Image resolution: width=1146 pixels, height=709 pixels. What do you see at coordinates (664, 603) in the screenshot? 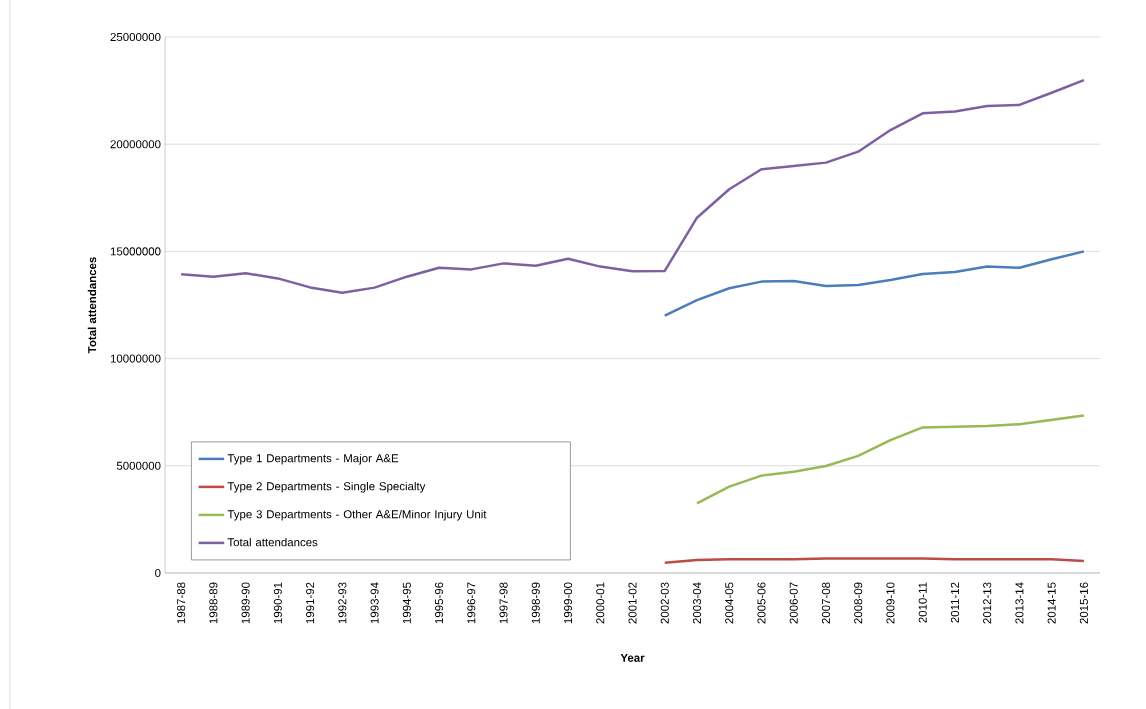
I see `x-tick-label: 2002-03` at bounding box center [664, 603].